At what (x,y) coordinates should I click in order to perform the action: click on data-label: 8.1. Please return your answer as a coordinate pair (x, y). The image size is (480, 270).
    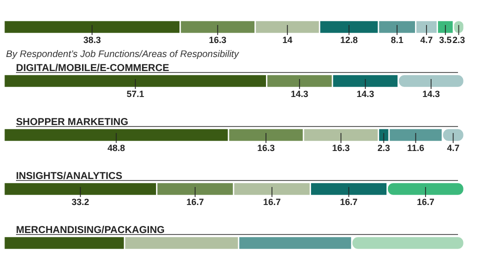
    Looking at the image, I should click on (397, 39).